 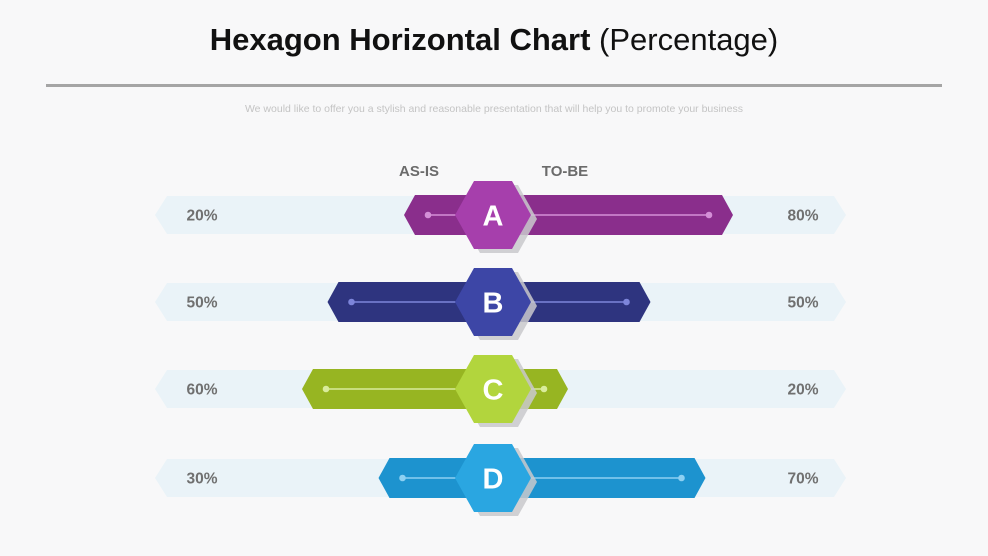 I want to click on hexagon-c, so click(x=493, y=389).